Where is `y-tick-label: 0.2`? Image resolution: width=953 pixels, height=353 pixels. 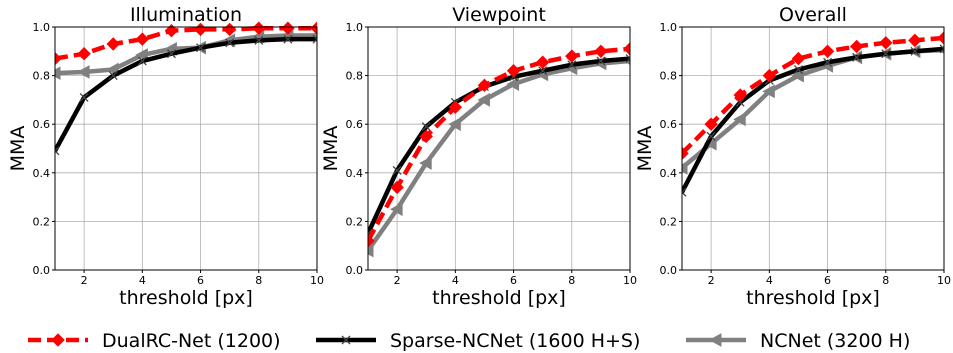
y-tick-label: 0.2 is located at coordinates (42, 221).